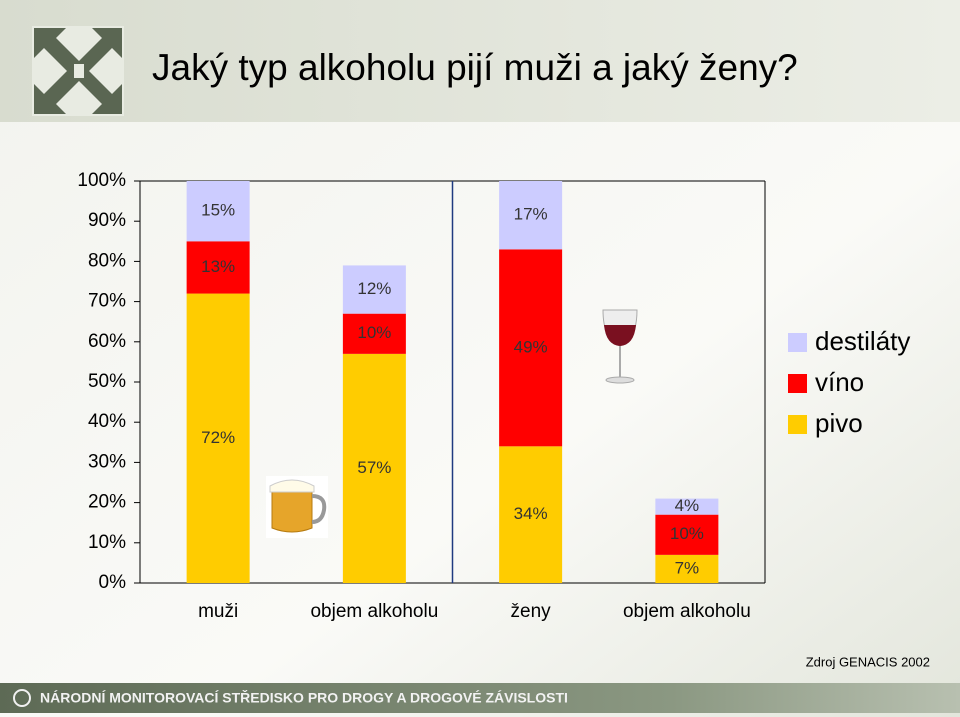 This screenshot has width=960, height=717. I want to click on data-label: 15%, so click(218, 210).